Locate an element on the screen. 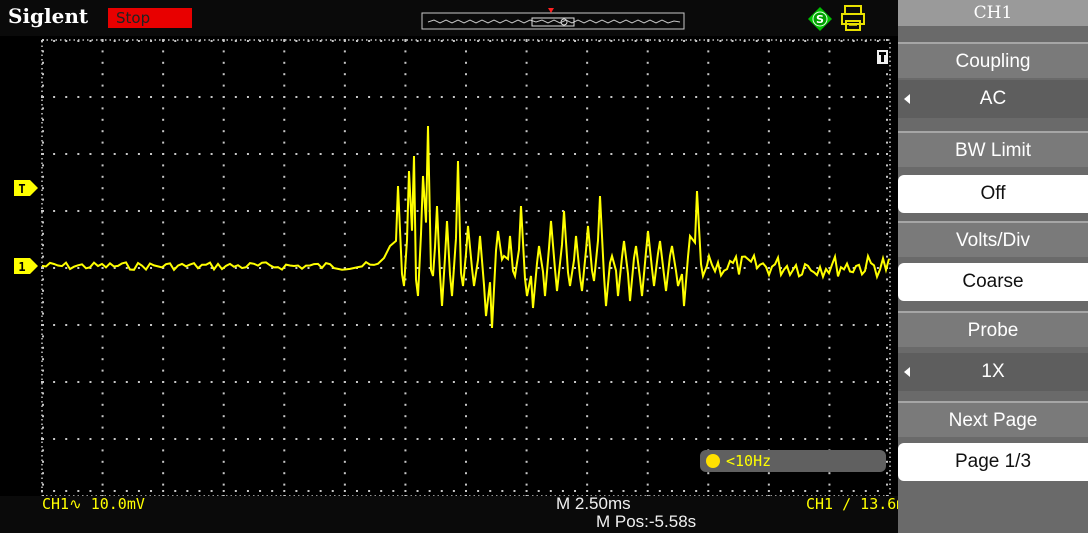 The image size is (1088, 533). run-stop-status: Stop is located at coordinates (150, 18).